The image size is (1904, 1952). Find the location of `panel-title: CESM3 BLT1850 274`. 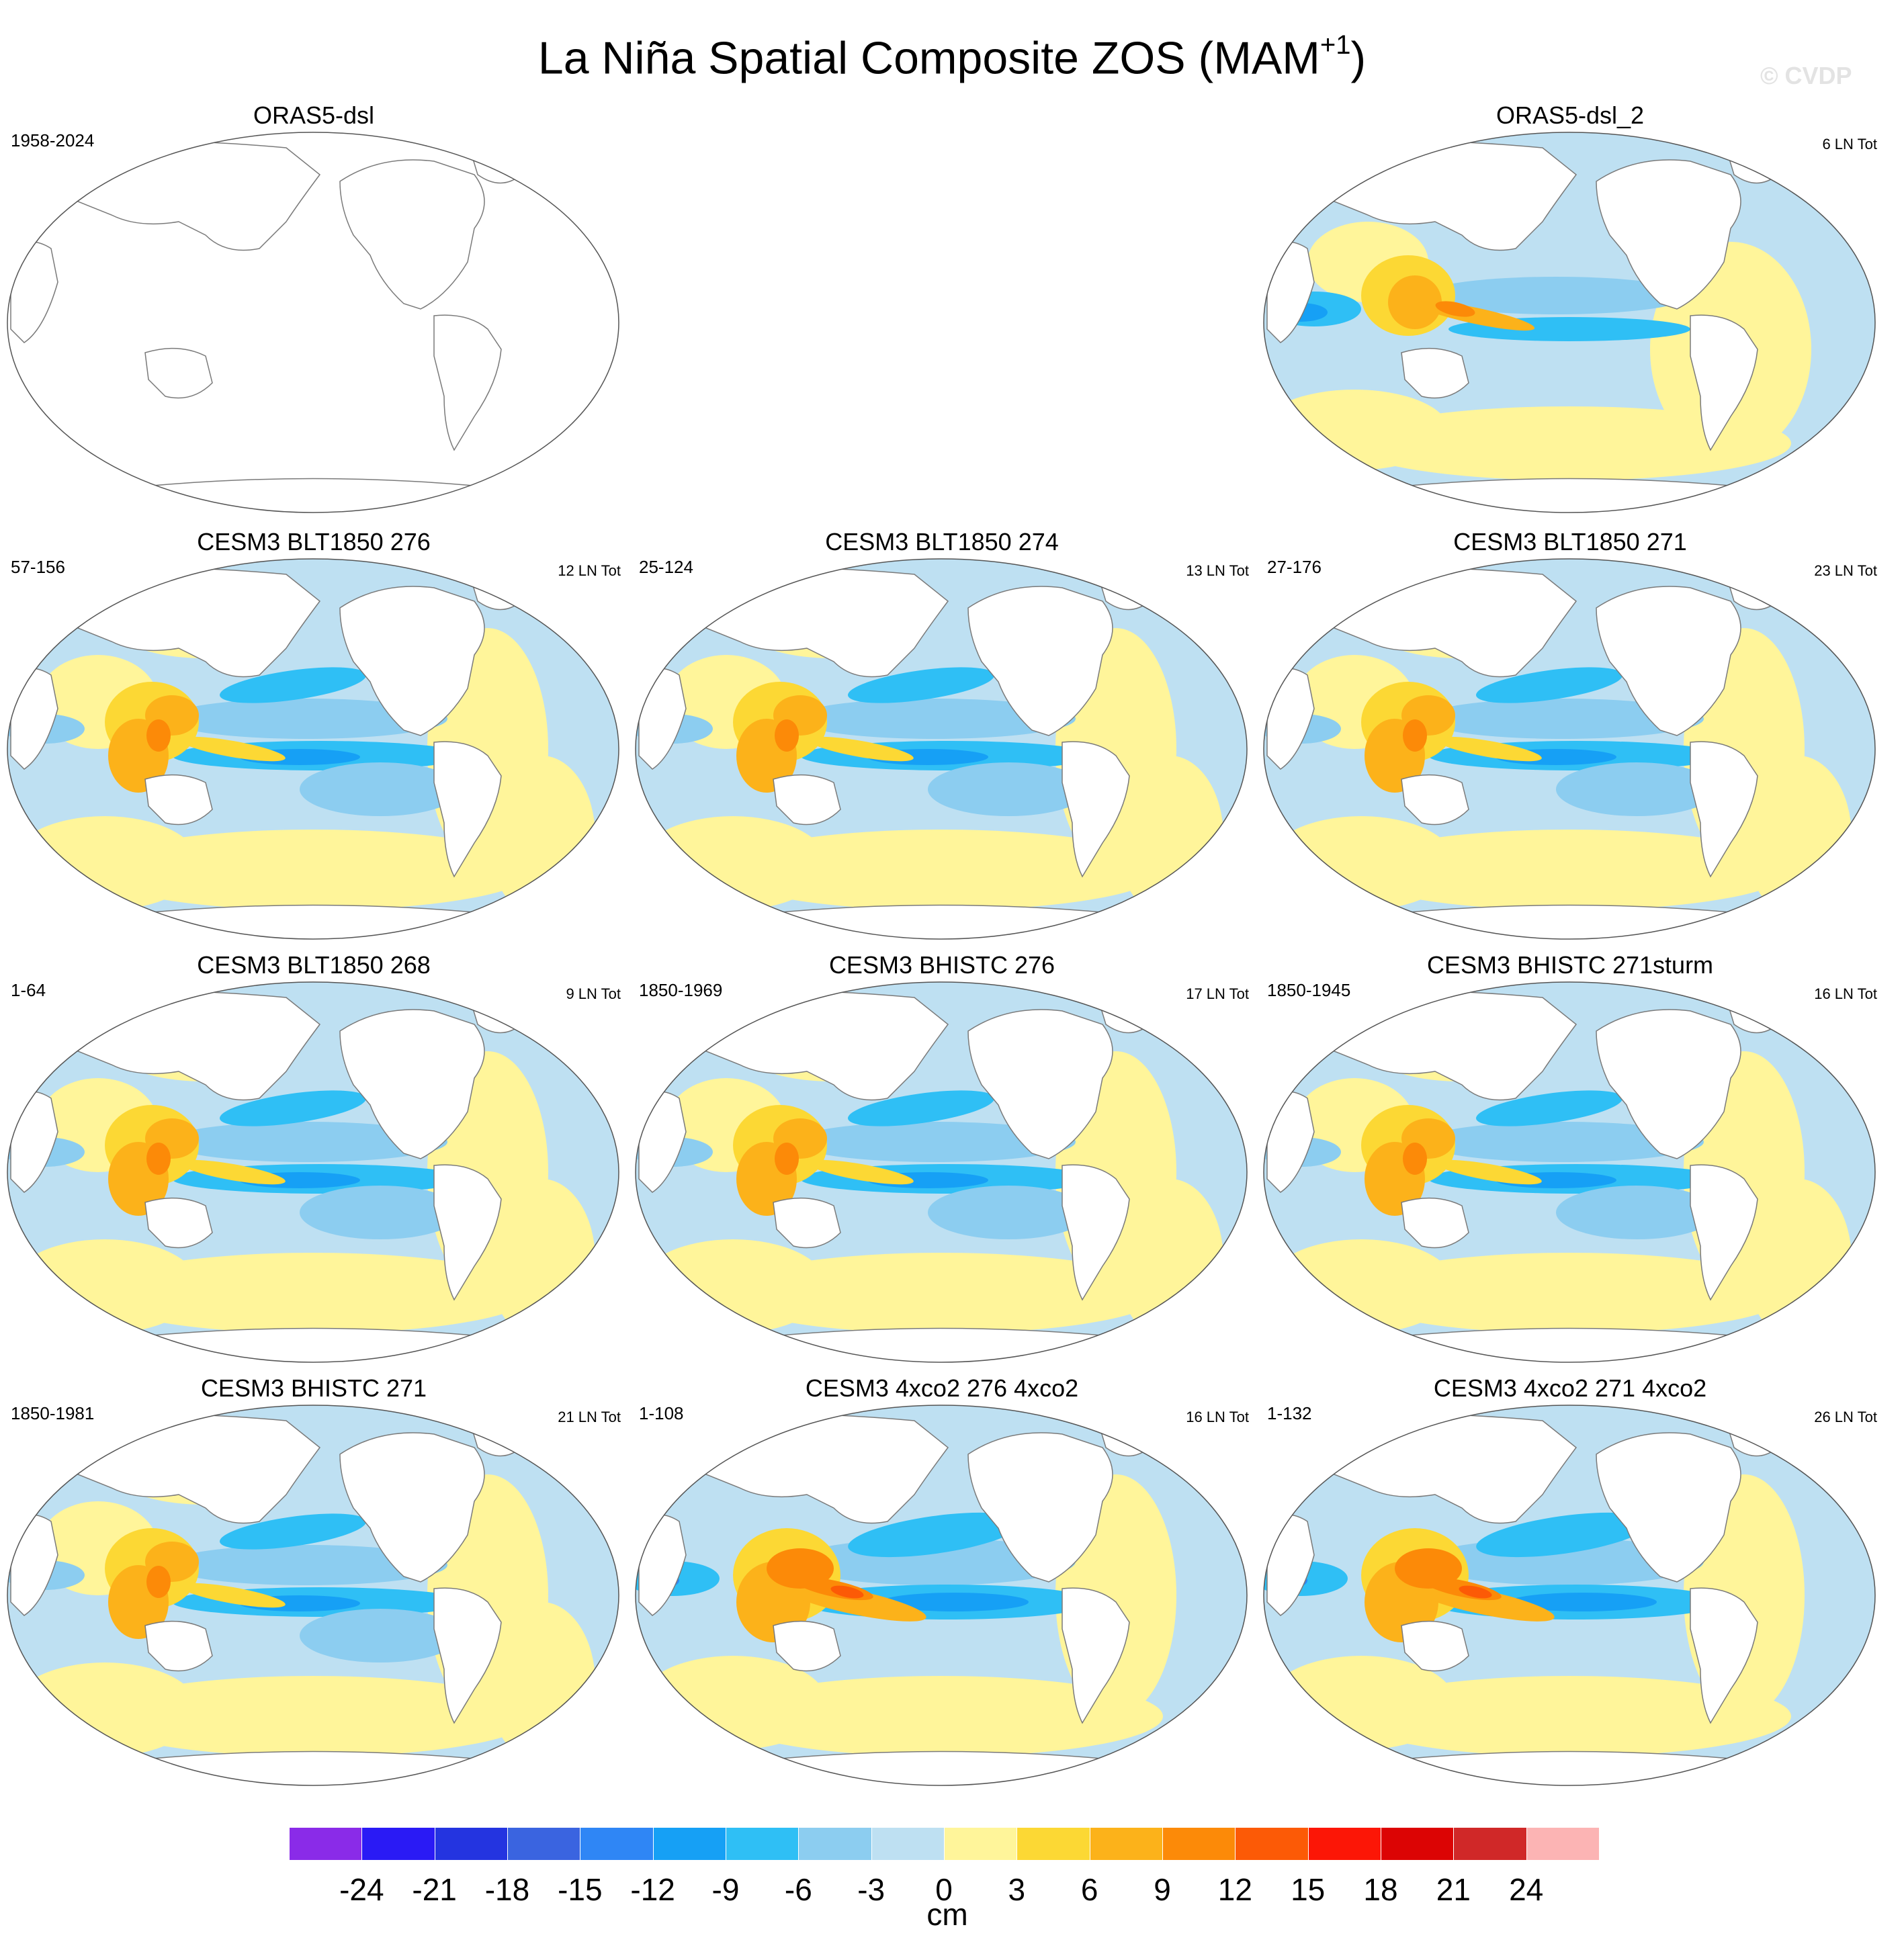

panel-title: CESM3 BLT1850 274 is located at coordinates (942, 542).